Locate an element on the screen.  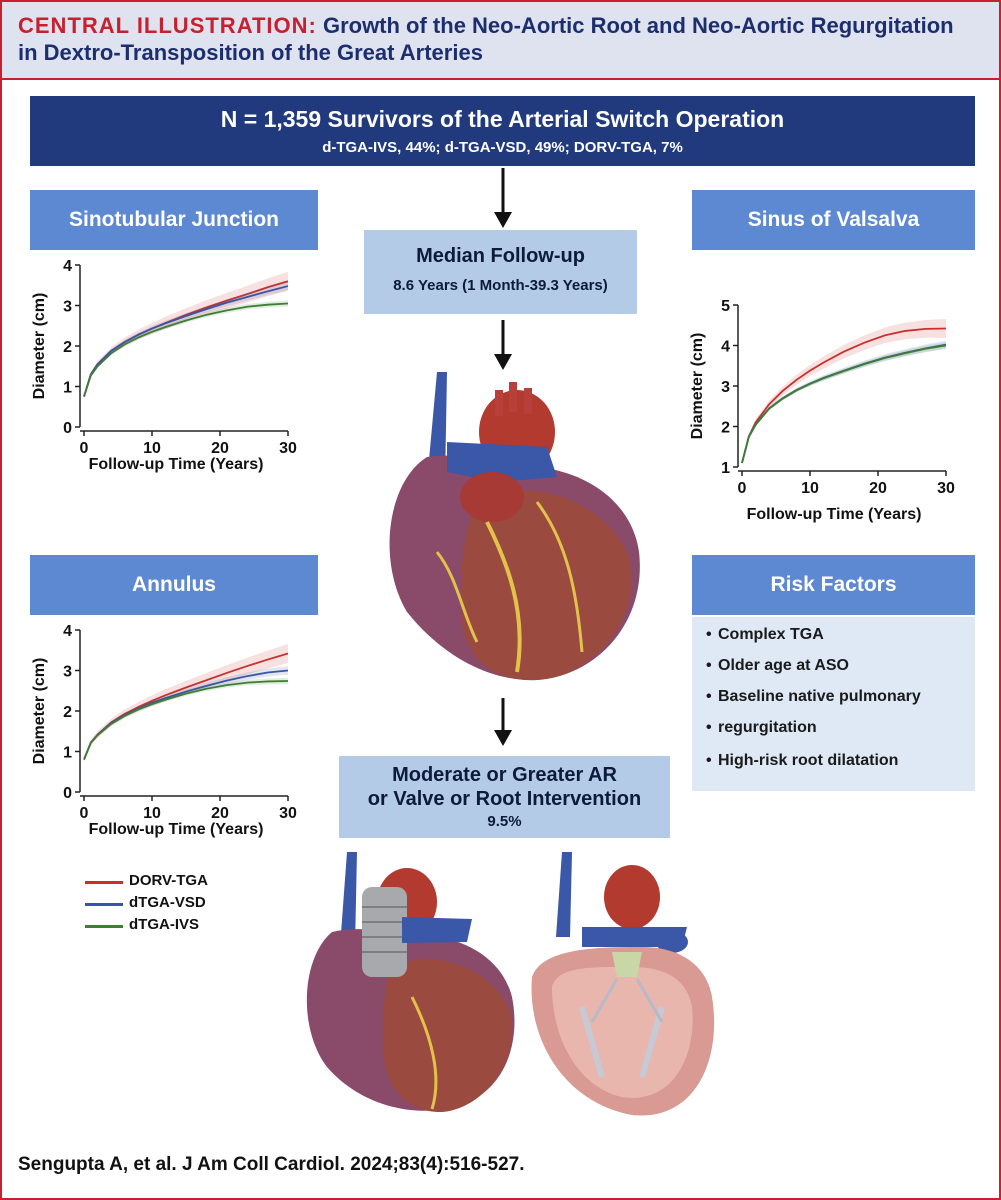
risk-item-continued: regurgitation is located at coordinates (761, 728).